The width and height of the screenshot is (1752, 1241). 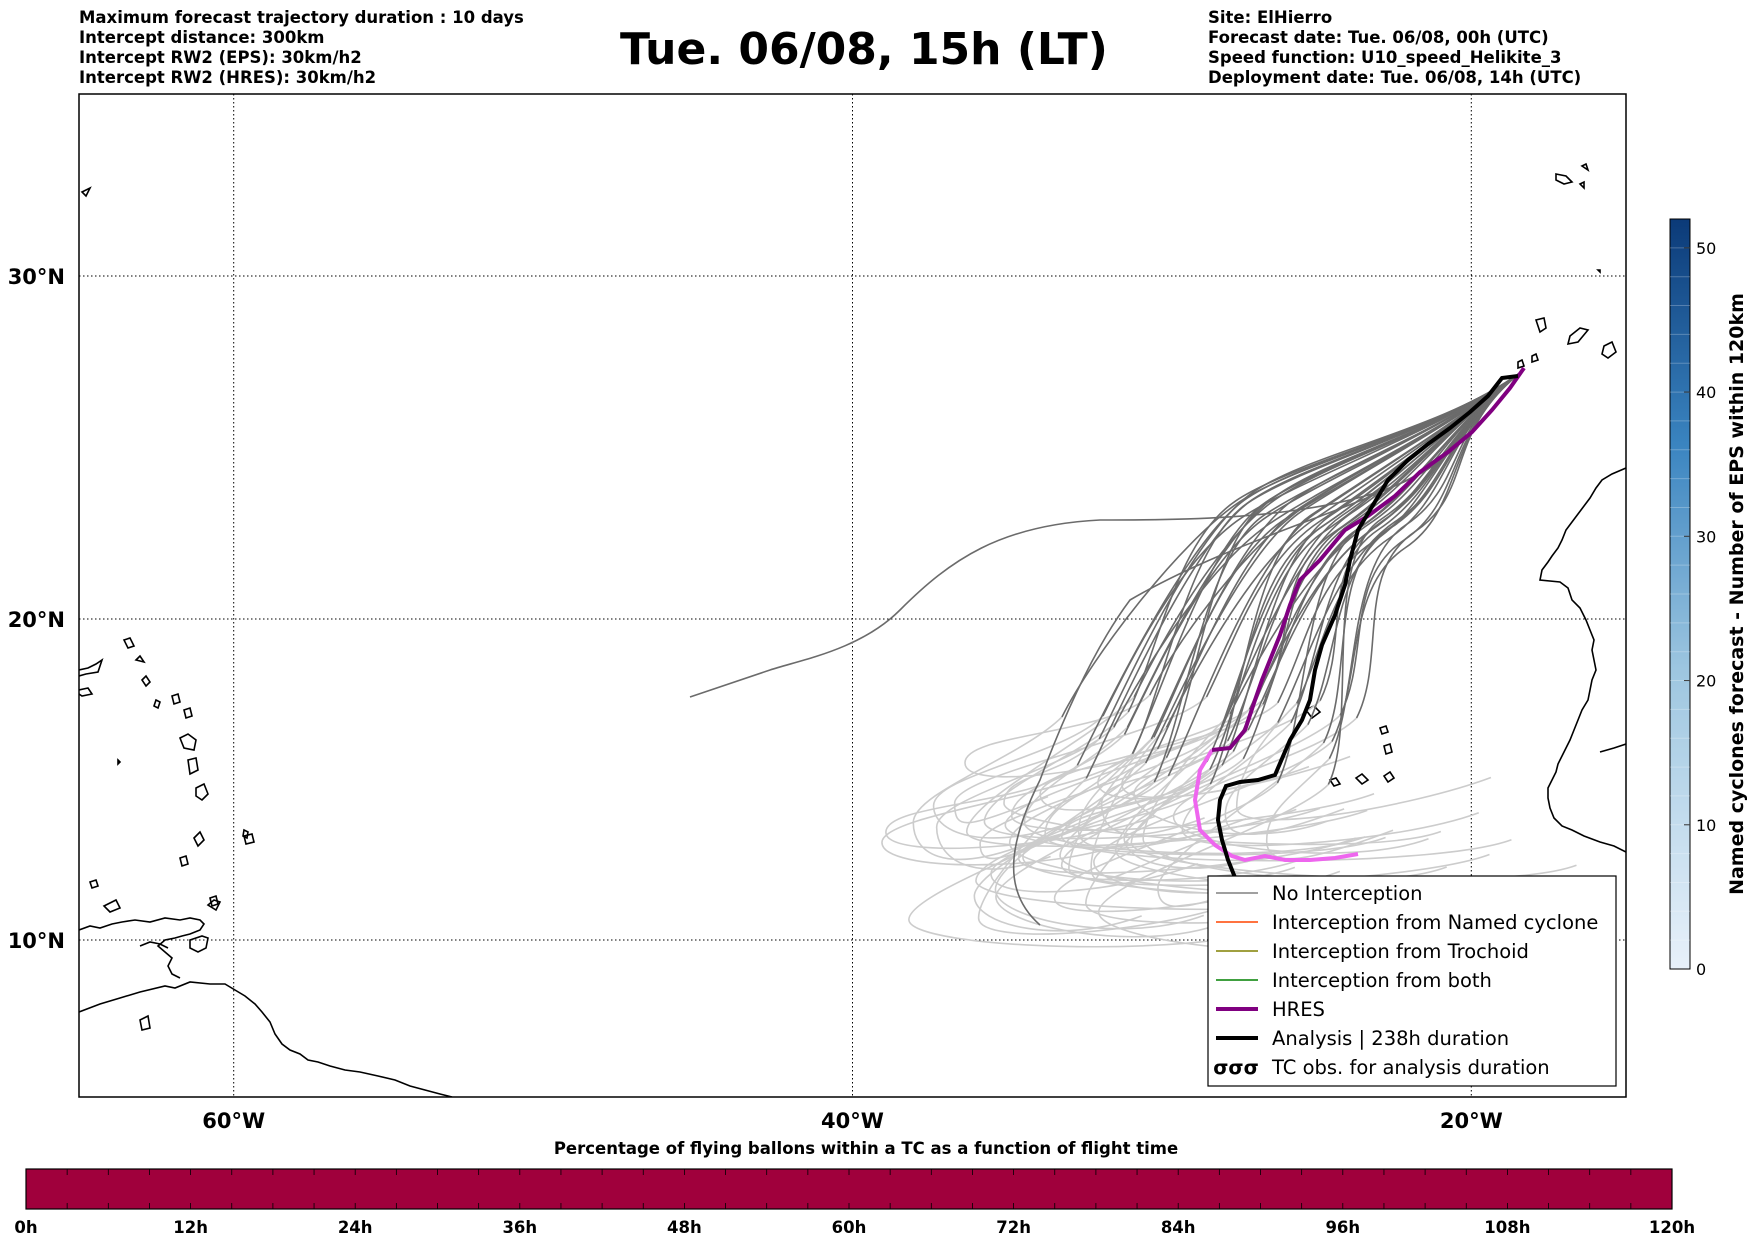 What do you see at coordinates (1706, 825) in the screenshot?
I see `colorbar-tick-label: 10` at bounding box center [1706, 825].